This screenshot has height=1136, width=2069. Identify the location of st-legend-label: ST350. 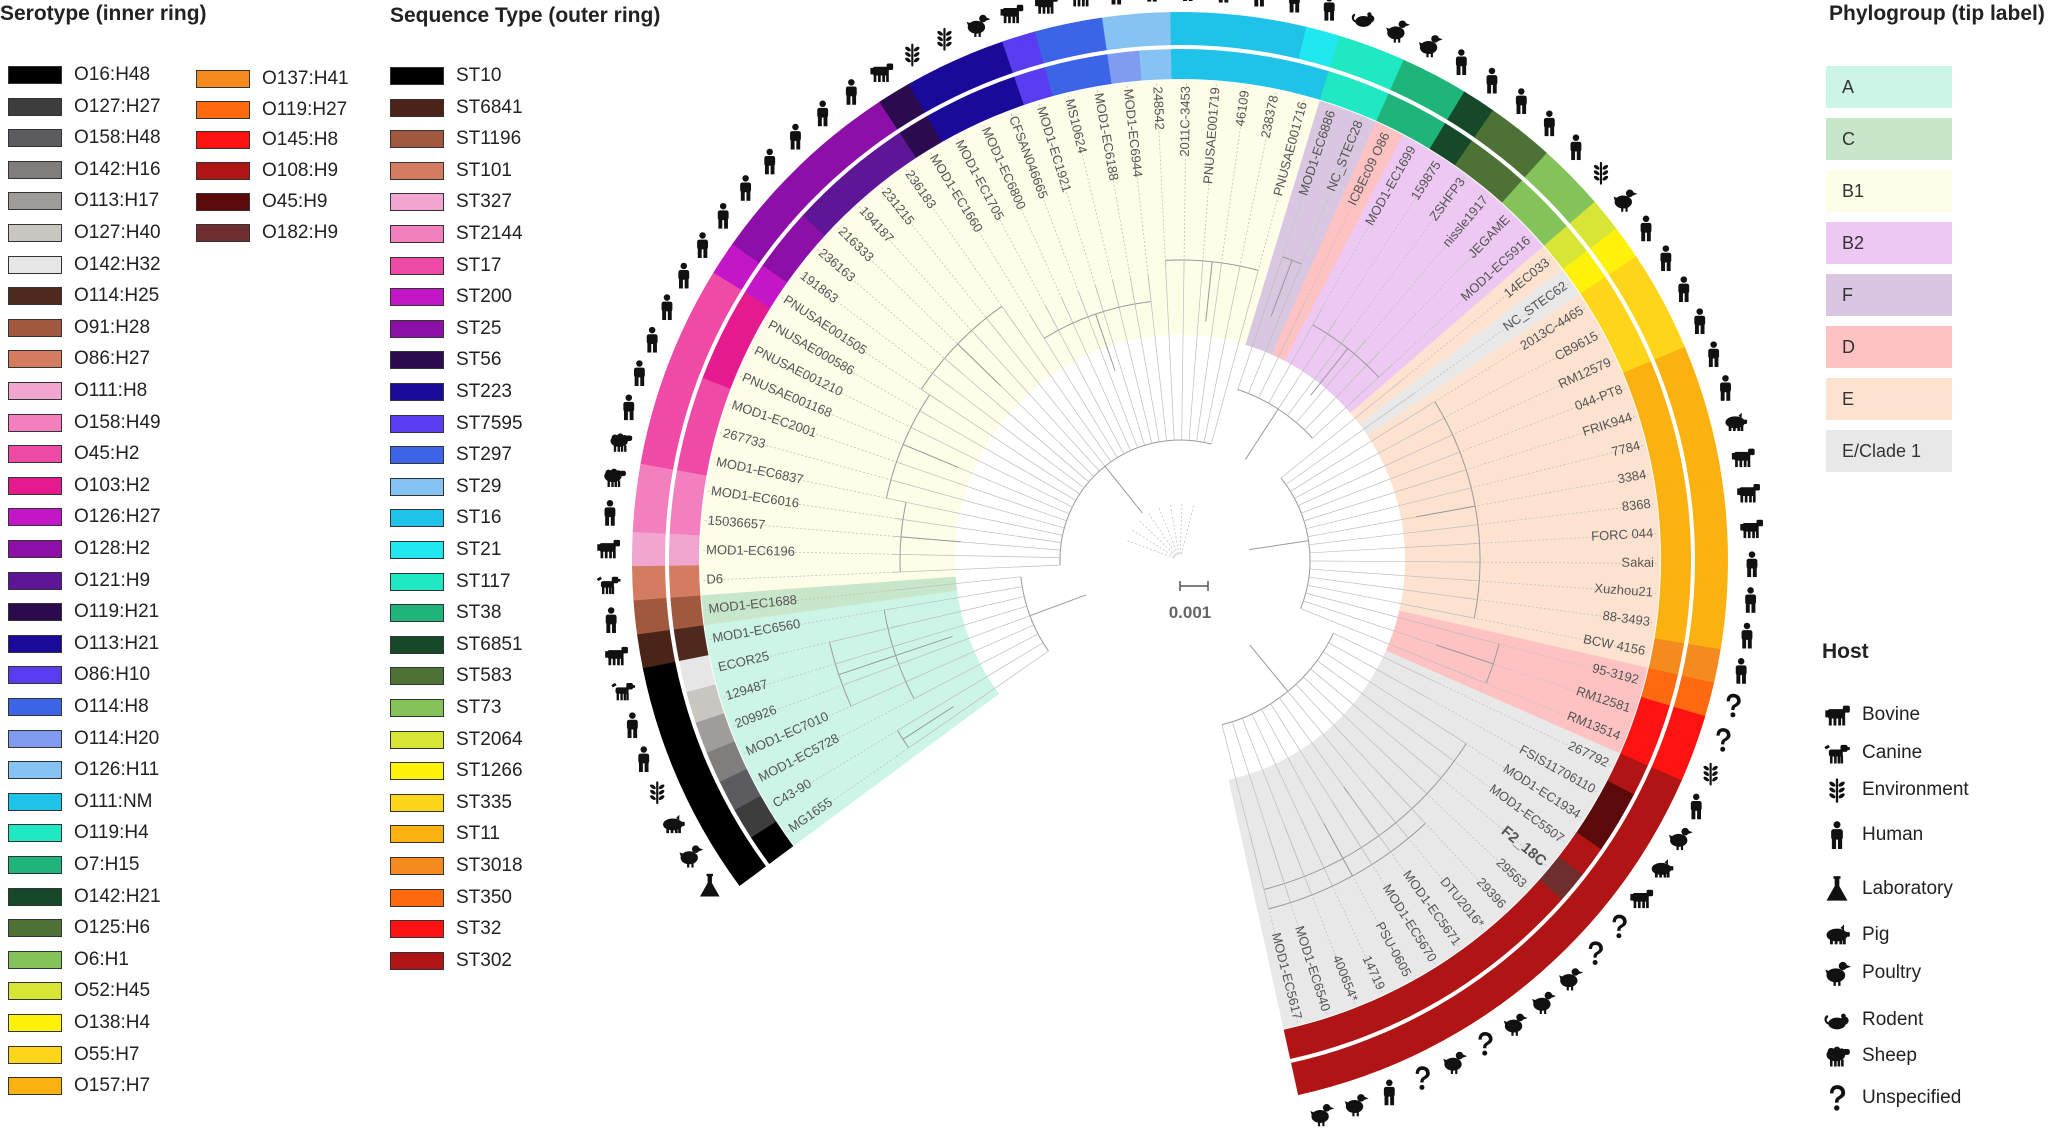
(484, 897).